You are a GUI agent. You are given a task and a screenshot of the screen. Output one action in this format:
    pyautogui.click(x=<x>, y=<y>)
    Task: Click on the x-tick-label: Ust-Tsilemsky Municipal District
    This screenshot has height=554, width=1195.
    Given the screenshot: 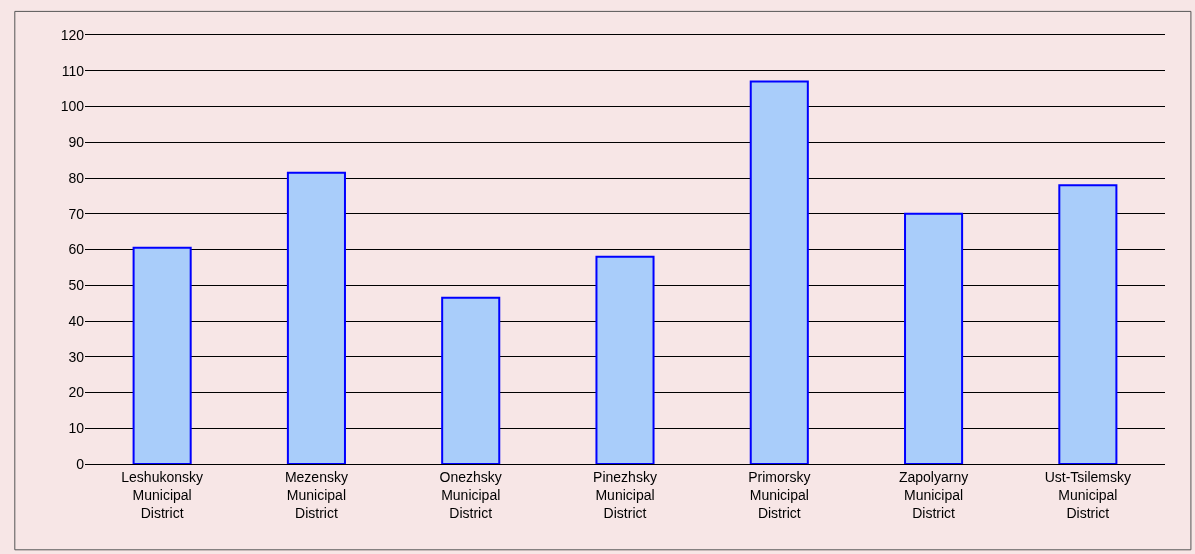 What is the action you would take?
    pyautogui.click(x=1088, y=495)
    